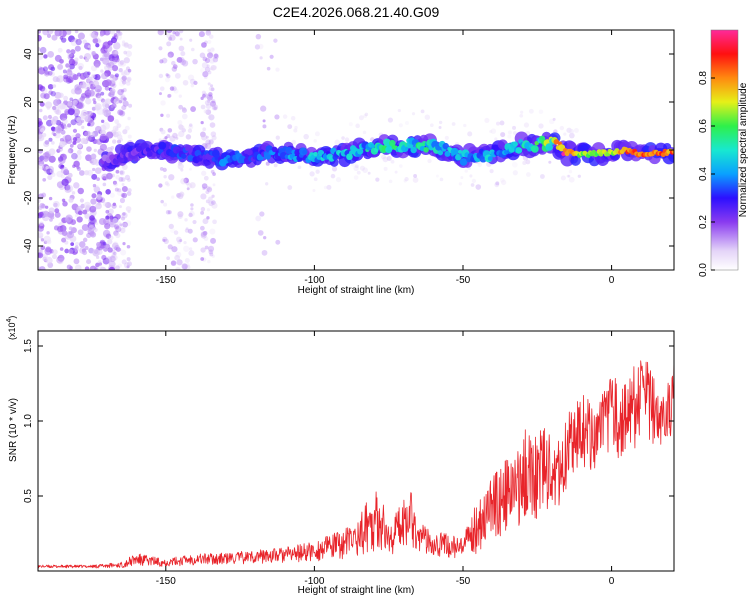 The width and height of the screenshot is (750, 600). What do you see at coordinates (12, 317) in the screenshot?
I see `snr-scale-suffix: )` at bounding box center [12, 317].